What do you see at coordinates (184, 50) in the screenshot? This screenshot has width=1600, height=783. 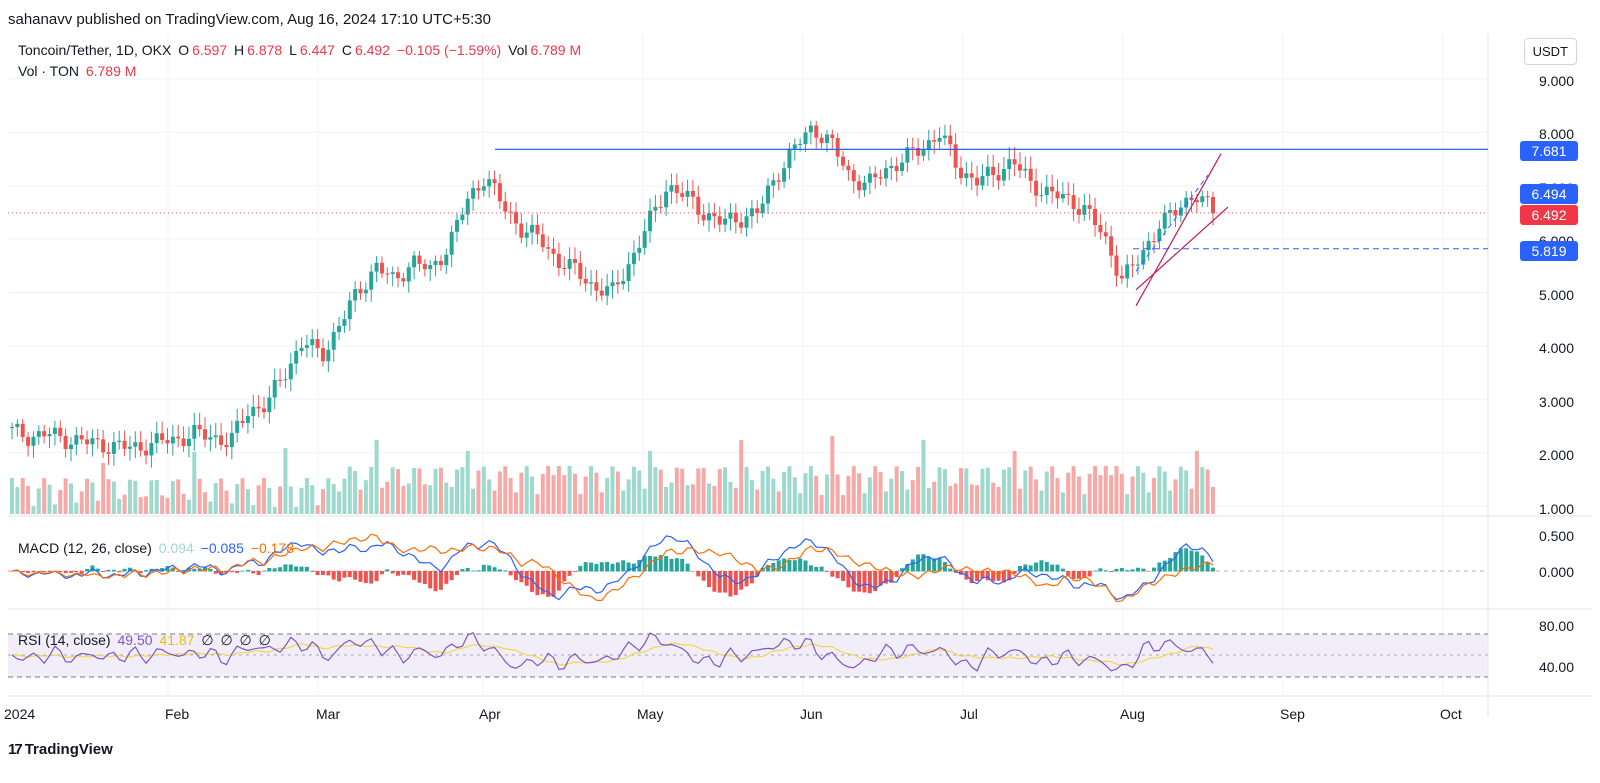 I see `open-label: O` at bounding box center [184, 50].